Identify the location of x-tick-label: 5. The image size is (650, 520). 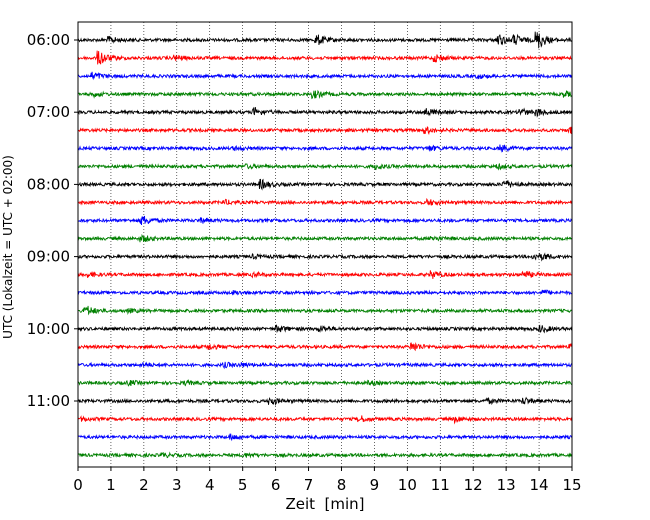
(243, 485).